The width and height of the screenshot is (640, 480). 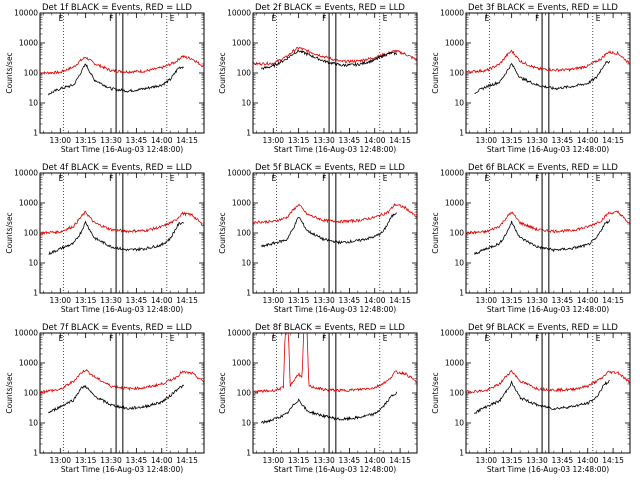 What do you see at coordinates (117, 168) in the screenshot?
I see `plot-title: Det 4f BLACK = Events, RED = LLD` at bounding box center [117, 168].